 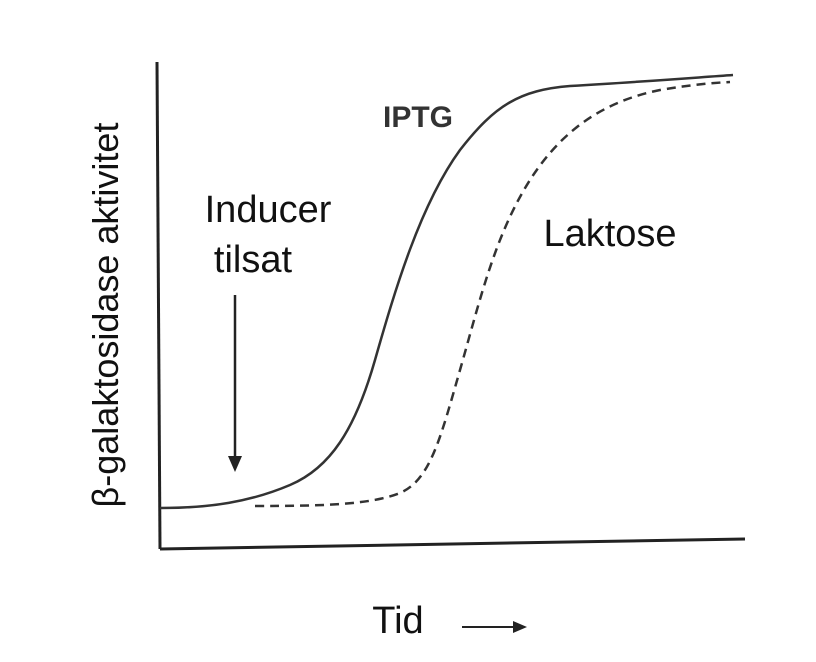 I want to click on lactose-label: Laktose, so click(x=609, y=234).